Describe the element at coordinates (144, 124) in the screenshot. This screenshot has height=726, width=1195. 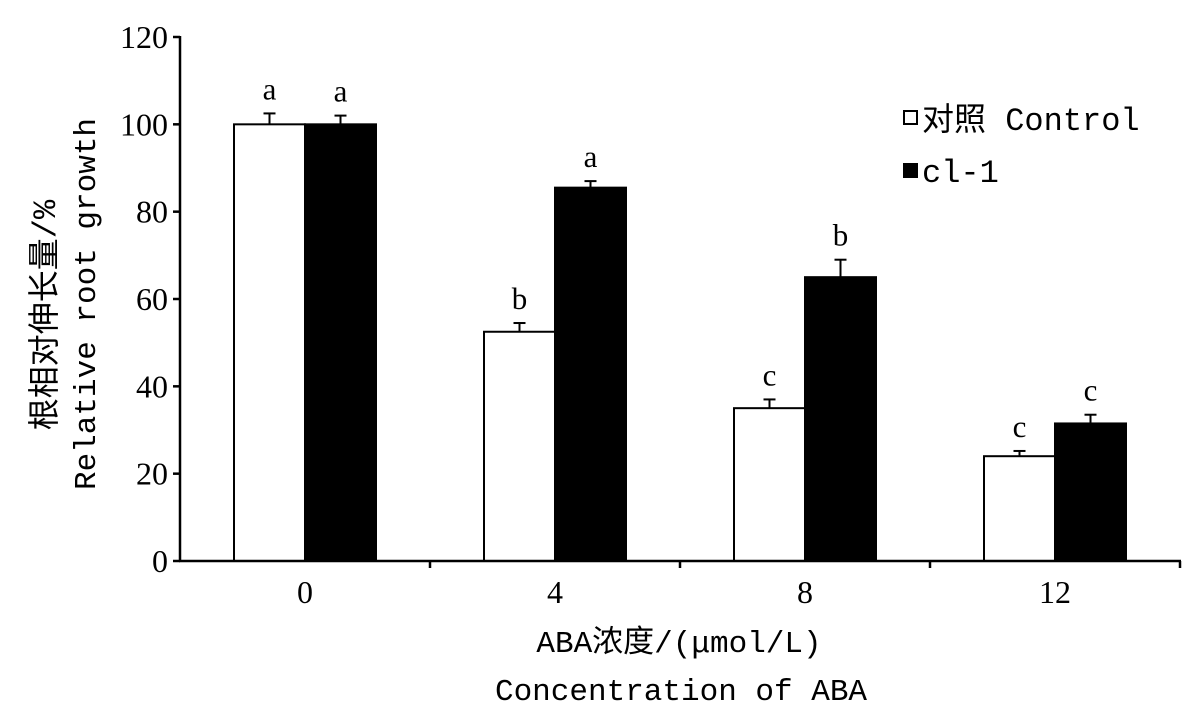
I see `y-tick-label-100: 100` at that location.